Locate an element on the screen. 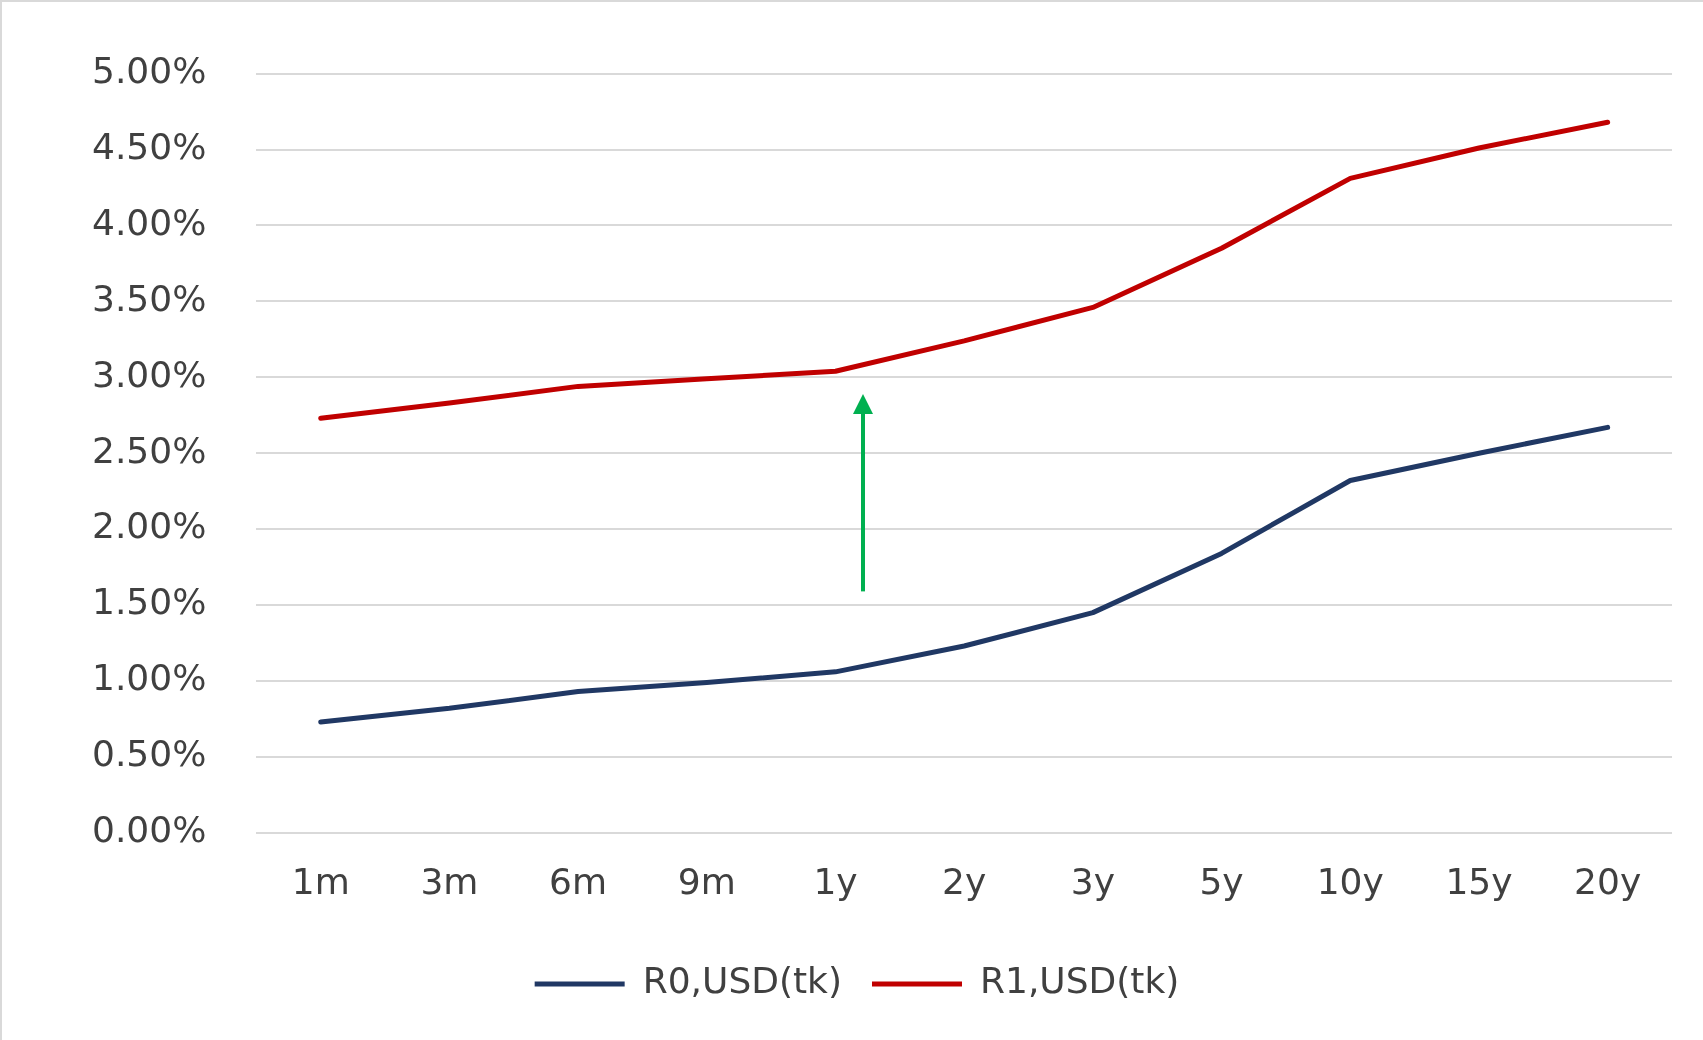 Image resolution: width=1703 pixels, height=1040 pixels. x-tick-label: 1m is located at coordinates (320, 881).